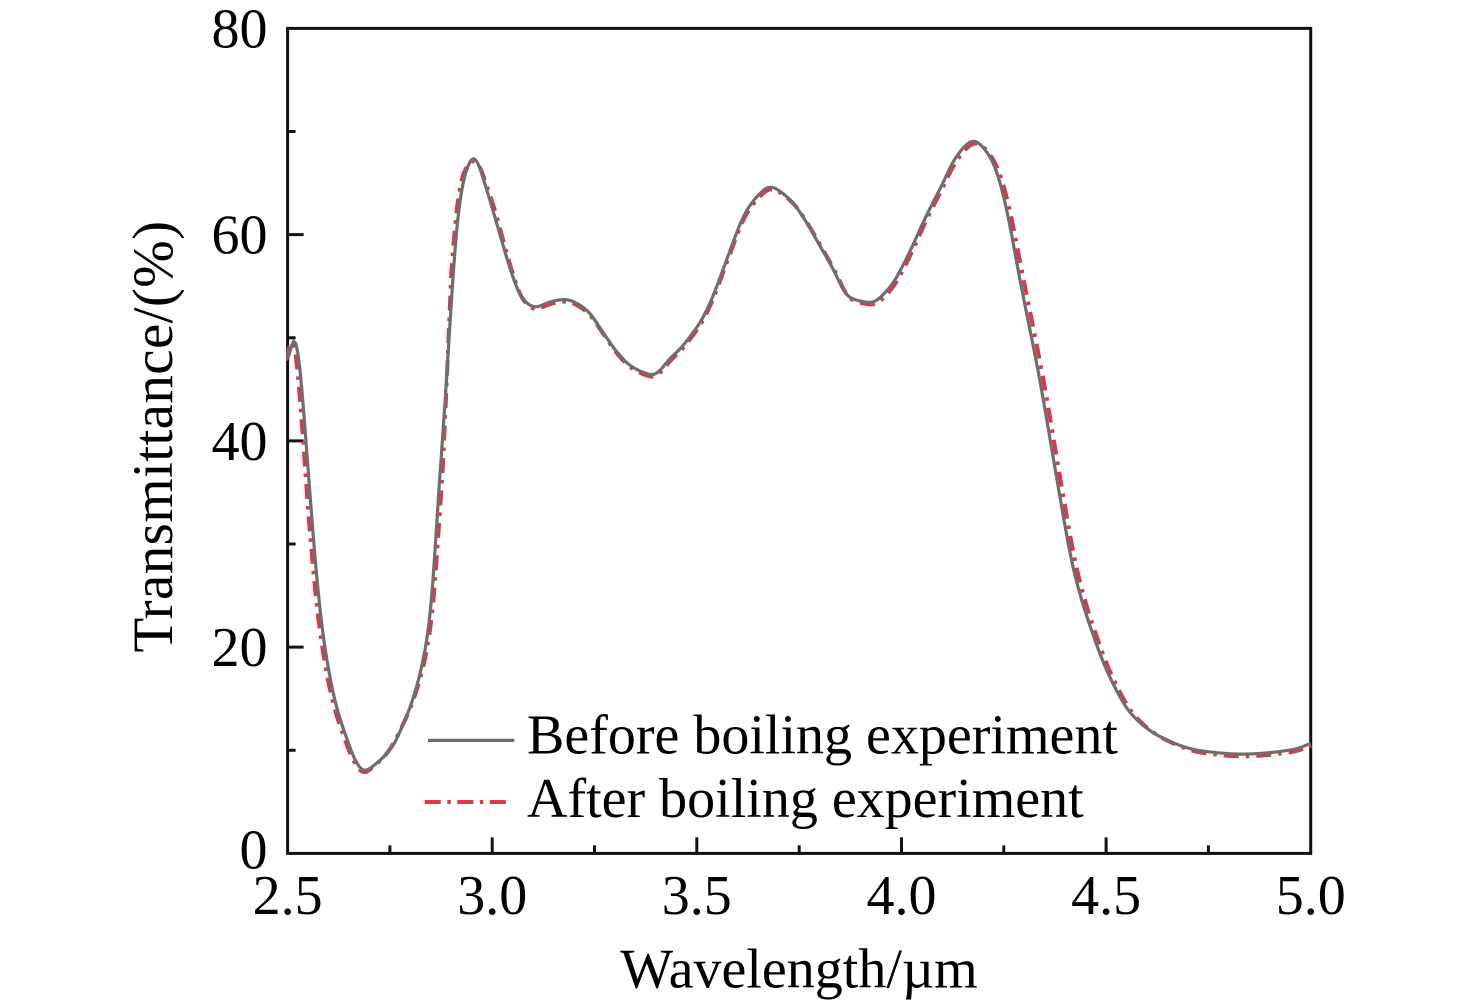 This screenshot has height=1004, width=1476. Describe the element at coordinates (153, 436) in the screenshot. I see `svg-text: Transmittance/(%)` at that location.